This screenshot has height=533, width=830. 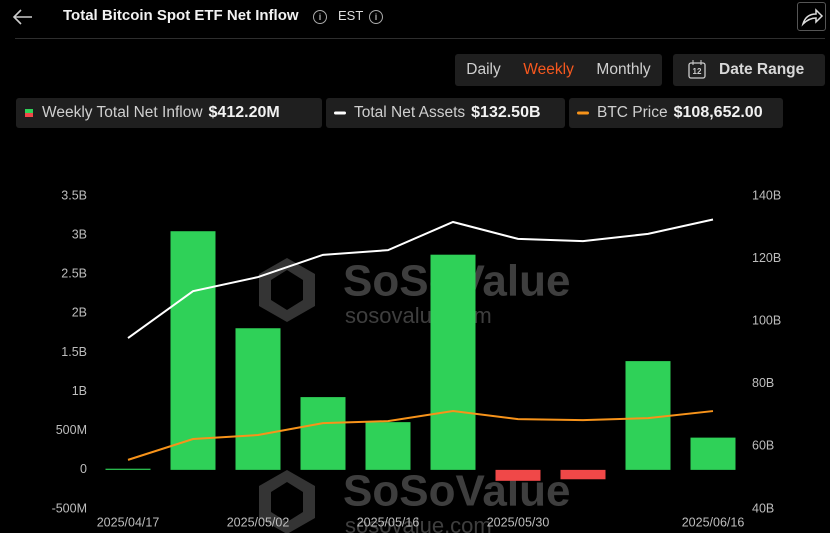 I want to click on y-tick-label: 3.5B, so click(x=74, y=195).